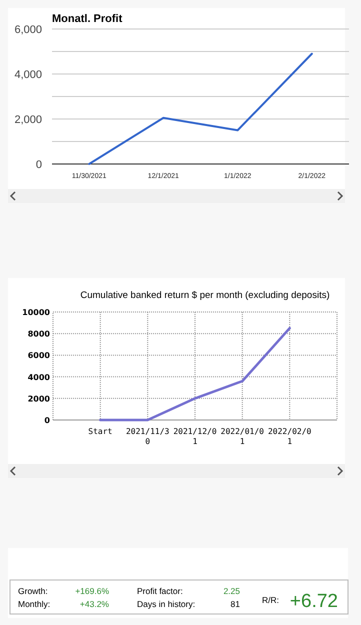 This screenshot has width=361, height=625. What do you see at coordinates (39, 334) in the screenshot?
I see `y-tick-label: 8000` at bounding box center [39, 334].